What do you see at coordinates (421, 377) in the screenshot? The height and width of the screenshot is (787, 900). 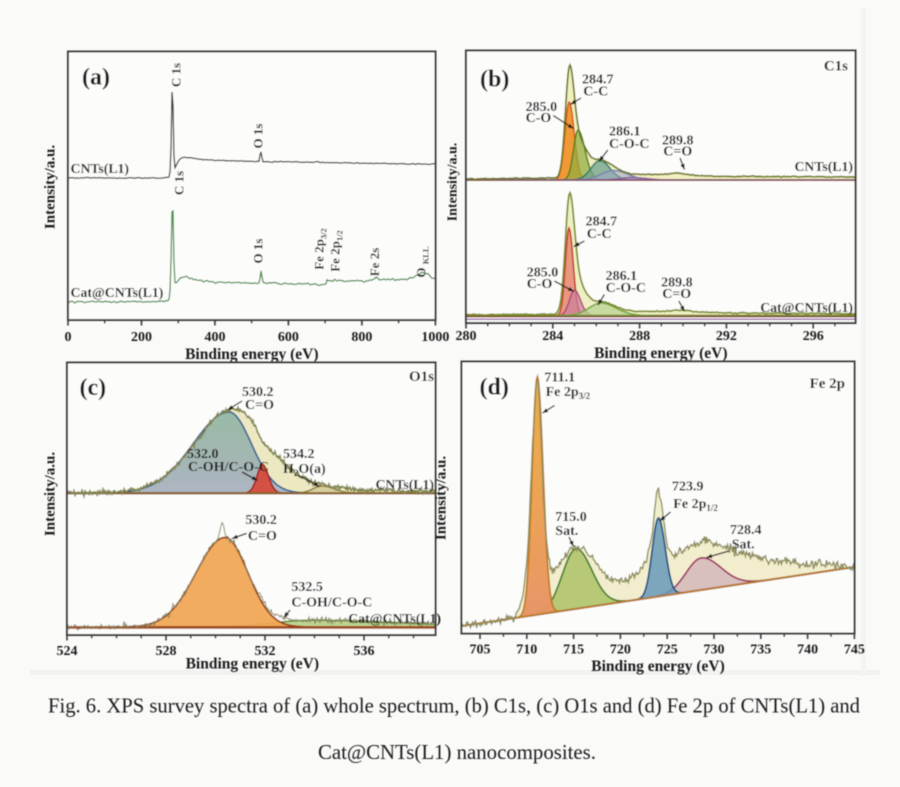 I see `svg-text: O1s` at bounding box center [421, 377].